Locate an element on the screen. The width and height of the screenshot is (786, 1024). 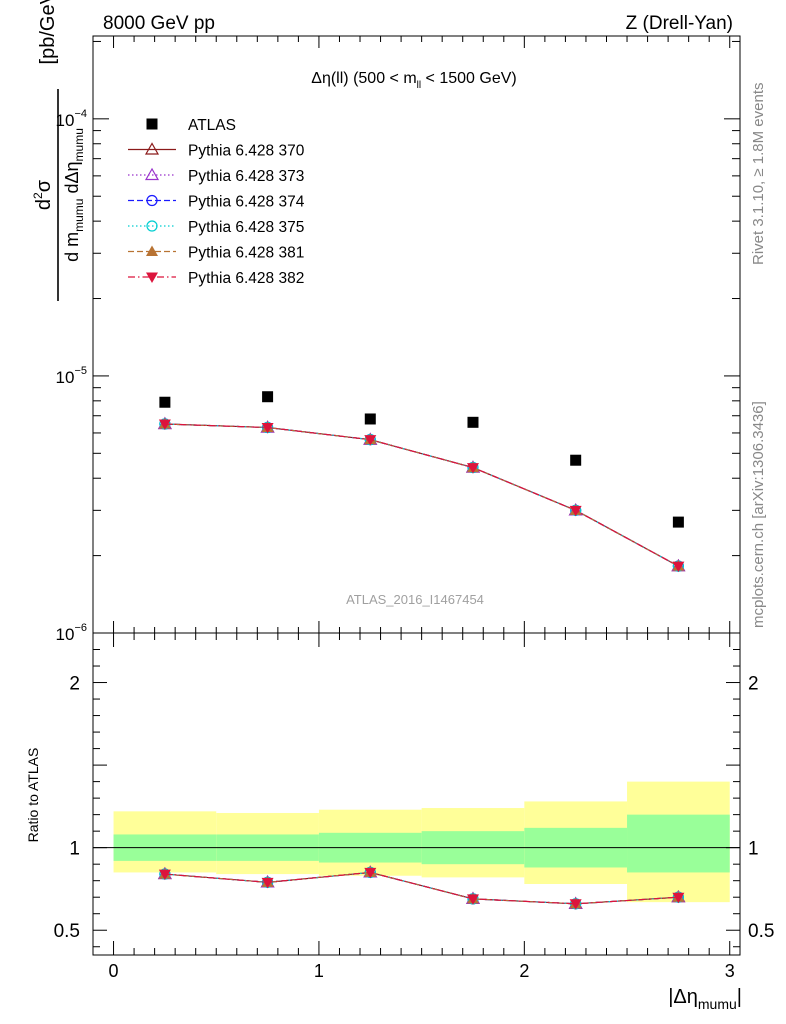
ylabel-numerator: d2σ is located at coordinates (43, 194).